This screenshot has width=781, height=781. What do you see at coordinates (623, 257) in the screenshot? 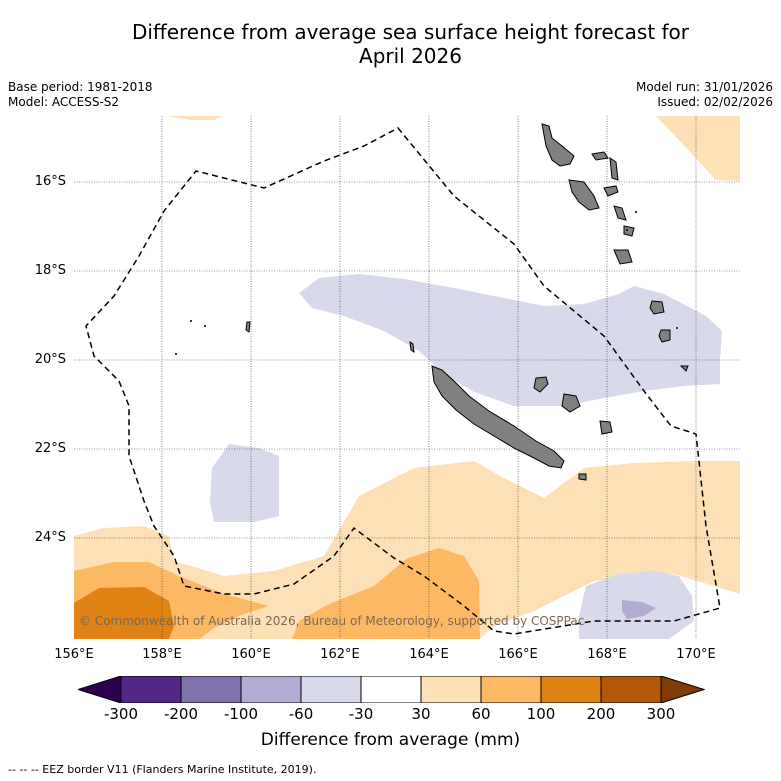
I see `erromango` at bounding box center [623, 257].